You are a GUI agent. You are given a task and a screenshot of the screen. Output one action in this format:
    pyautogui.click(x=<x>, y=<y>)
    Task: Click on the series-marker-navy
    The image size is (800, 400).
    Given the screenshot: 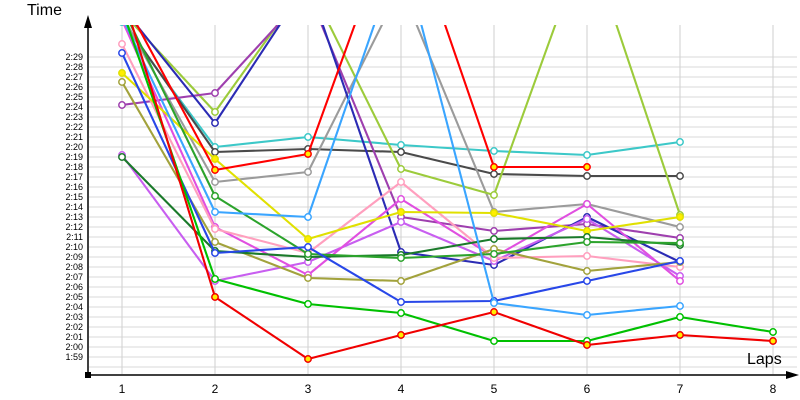 What is the action you would take?
    pyautogui.click(x=215, y=123)
    